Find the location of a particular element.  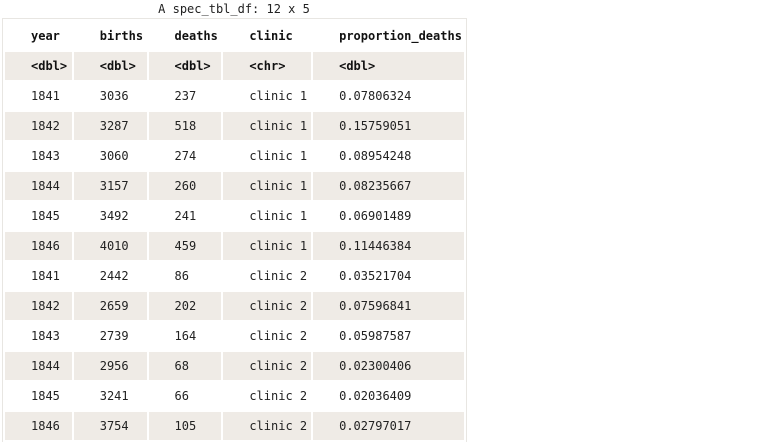

cell-births: 3157 is located at coordinates (110, 186).